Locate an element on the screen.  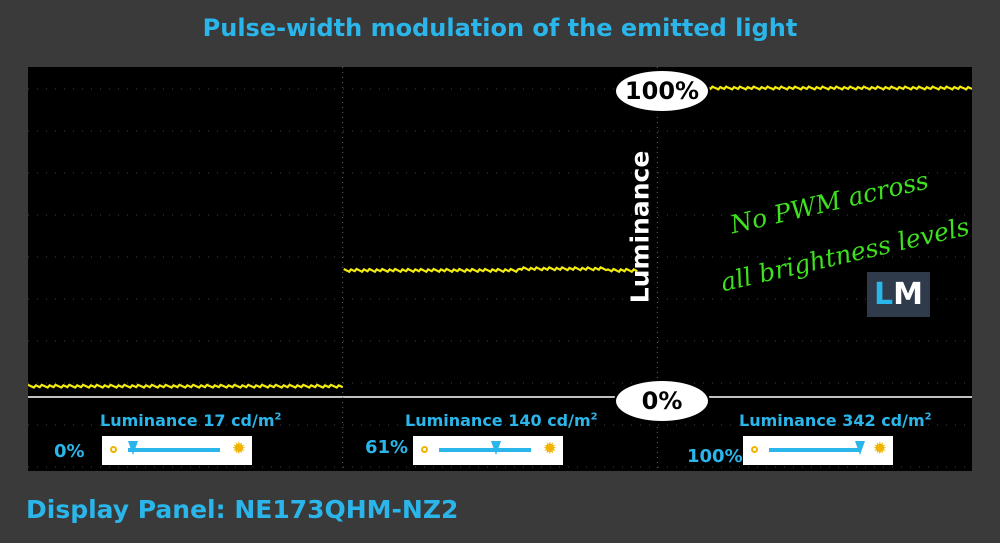
indicator-sup-3: 2 is located at coordinates (928, 417).